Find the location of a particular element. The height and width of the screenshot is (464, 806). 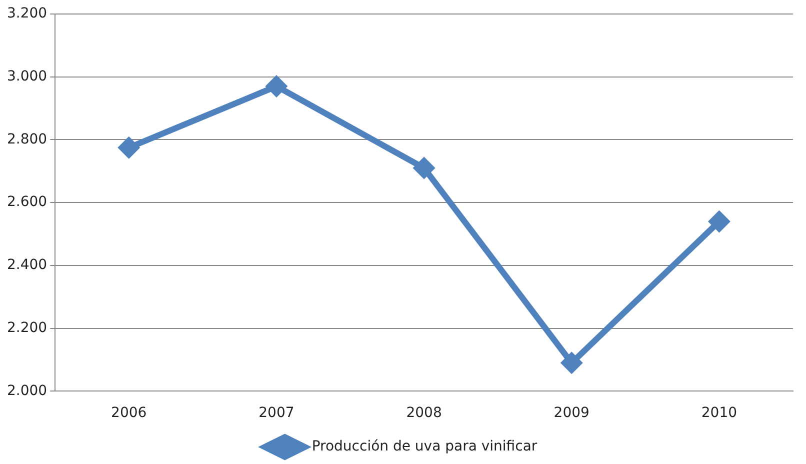

x-tick-label: 2008 is located at coordinates (424, 413).